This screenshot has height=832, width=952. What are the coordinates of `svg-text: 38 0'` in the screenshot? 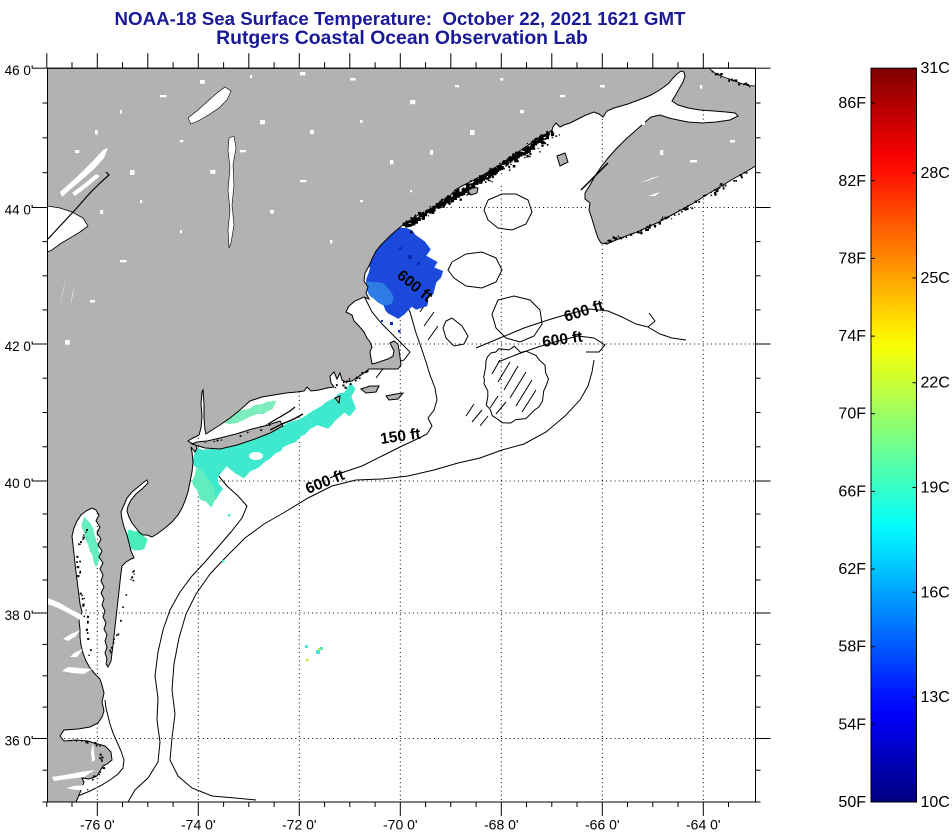 It's located at (19, 615).